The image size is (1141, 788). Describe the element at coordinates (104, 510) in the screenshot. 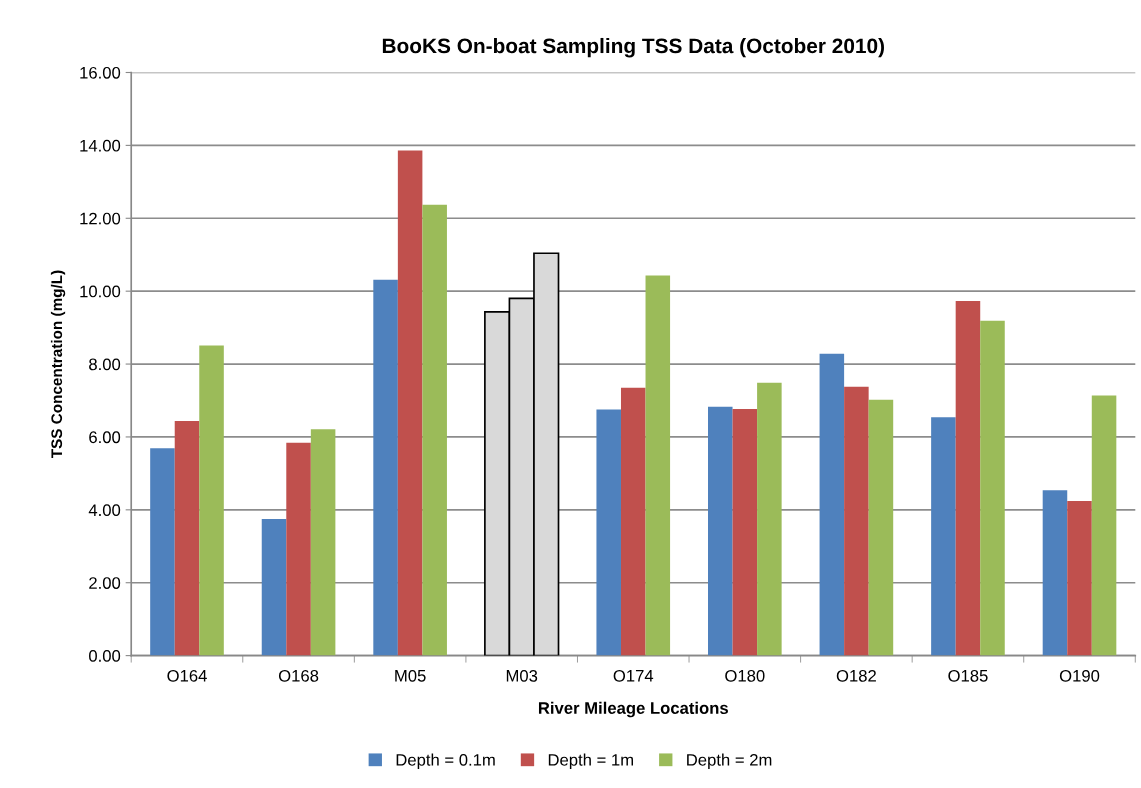

I see `y-tick-label: 4.00` at that location.